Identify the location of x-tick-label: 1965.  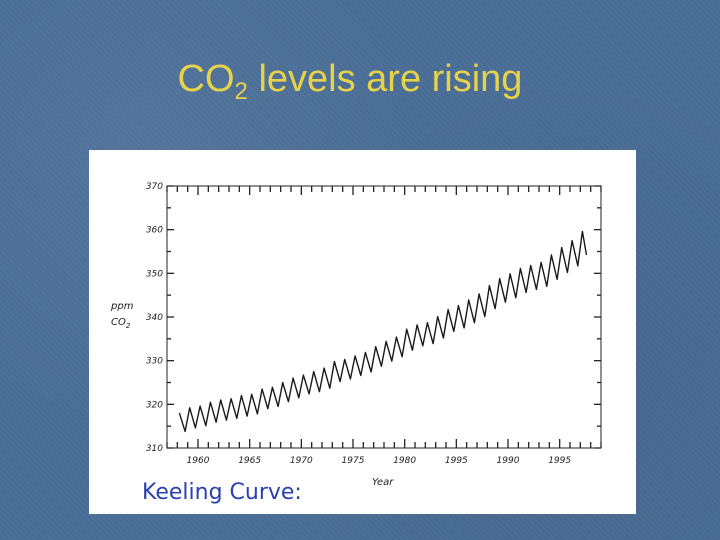
(249, 461).